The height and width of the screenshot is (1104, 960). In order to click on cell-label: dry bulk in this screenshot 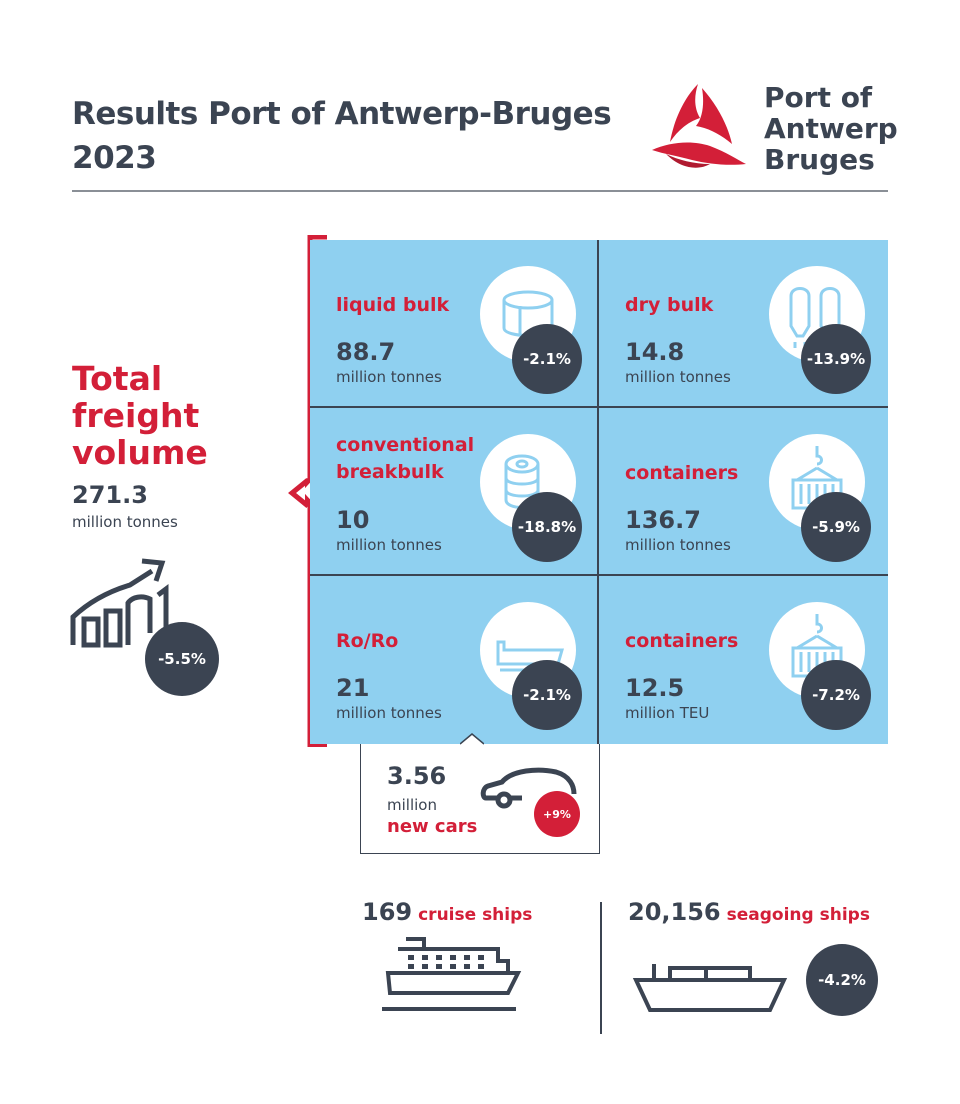, I will do `click(669, 305)`.